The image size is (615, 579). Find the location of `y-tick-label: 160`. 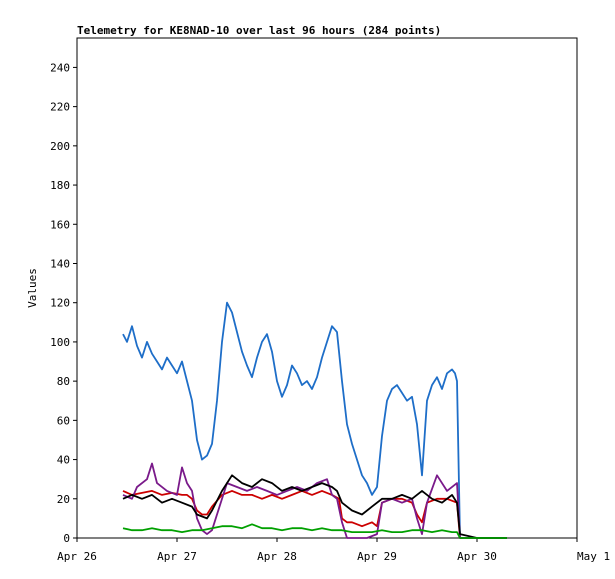

y-tick-label: 160 is located at coordinates (60, 224).